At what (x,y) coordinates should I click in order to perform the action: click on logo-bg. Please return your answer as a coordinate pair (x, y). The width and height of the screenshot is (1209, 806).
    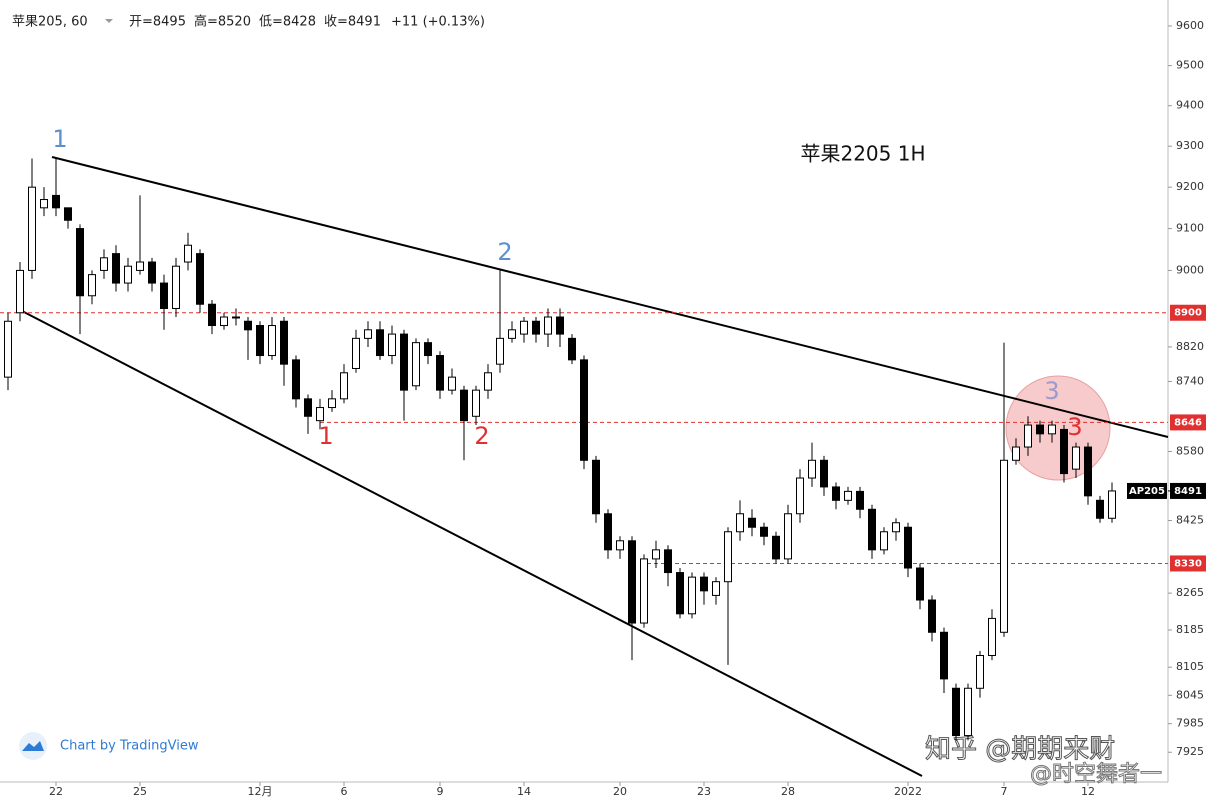
    Looking at the image, I should click on (33, 746).